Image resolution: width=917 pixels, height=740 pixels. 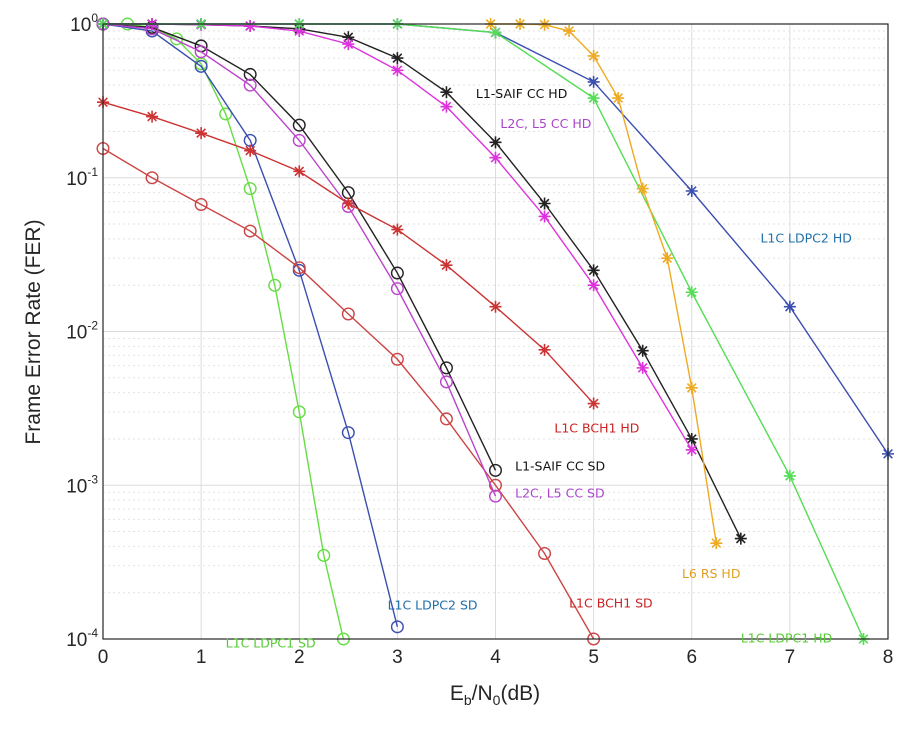 I want to click on y-tick-exponent: 0, so click(x=94, y=18).